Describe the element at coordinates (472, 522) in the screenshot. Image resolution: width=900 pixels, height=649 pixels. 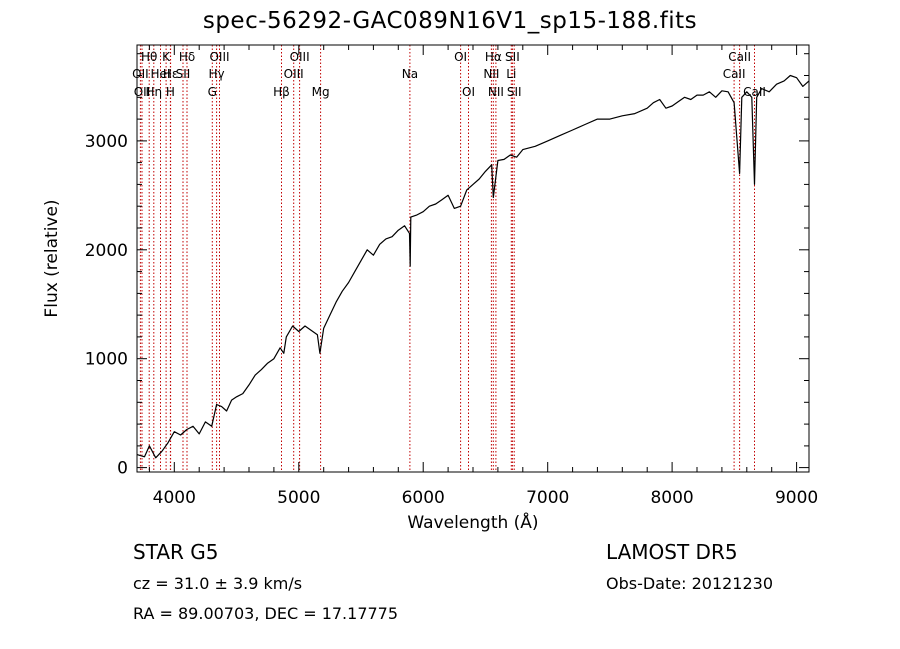
I see `x-axis-label: Wavelength (Å)` at that location.